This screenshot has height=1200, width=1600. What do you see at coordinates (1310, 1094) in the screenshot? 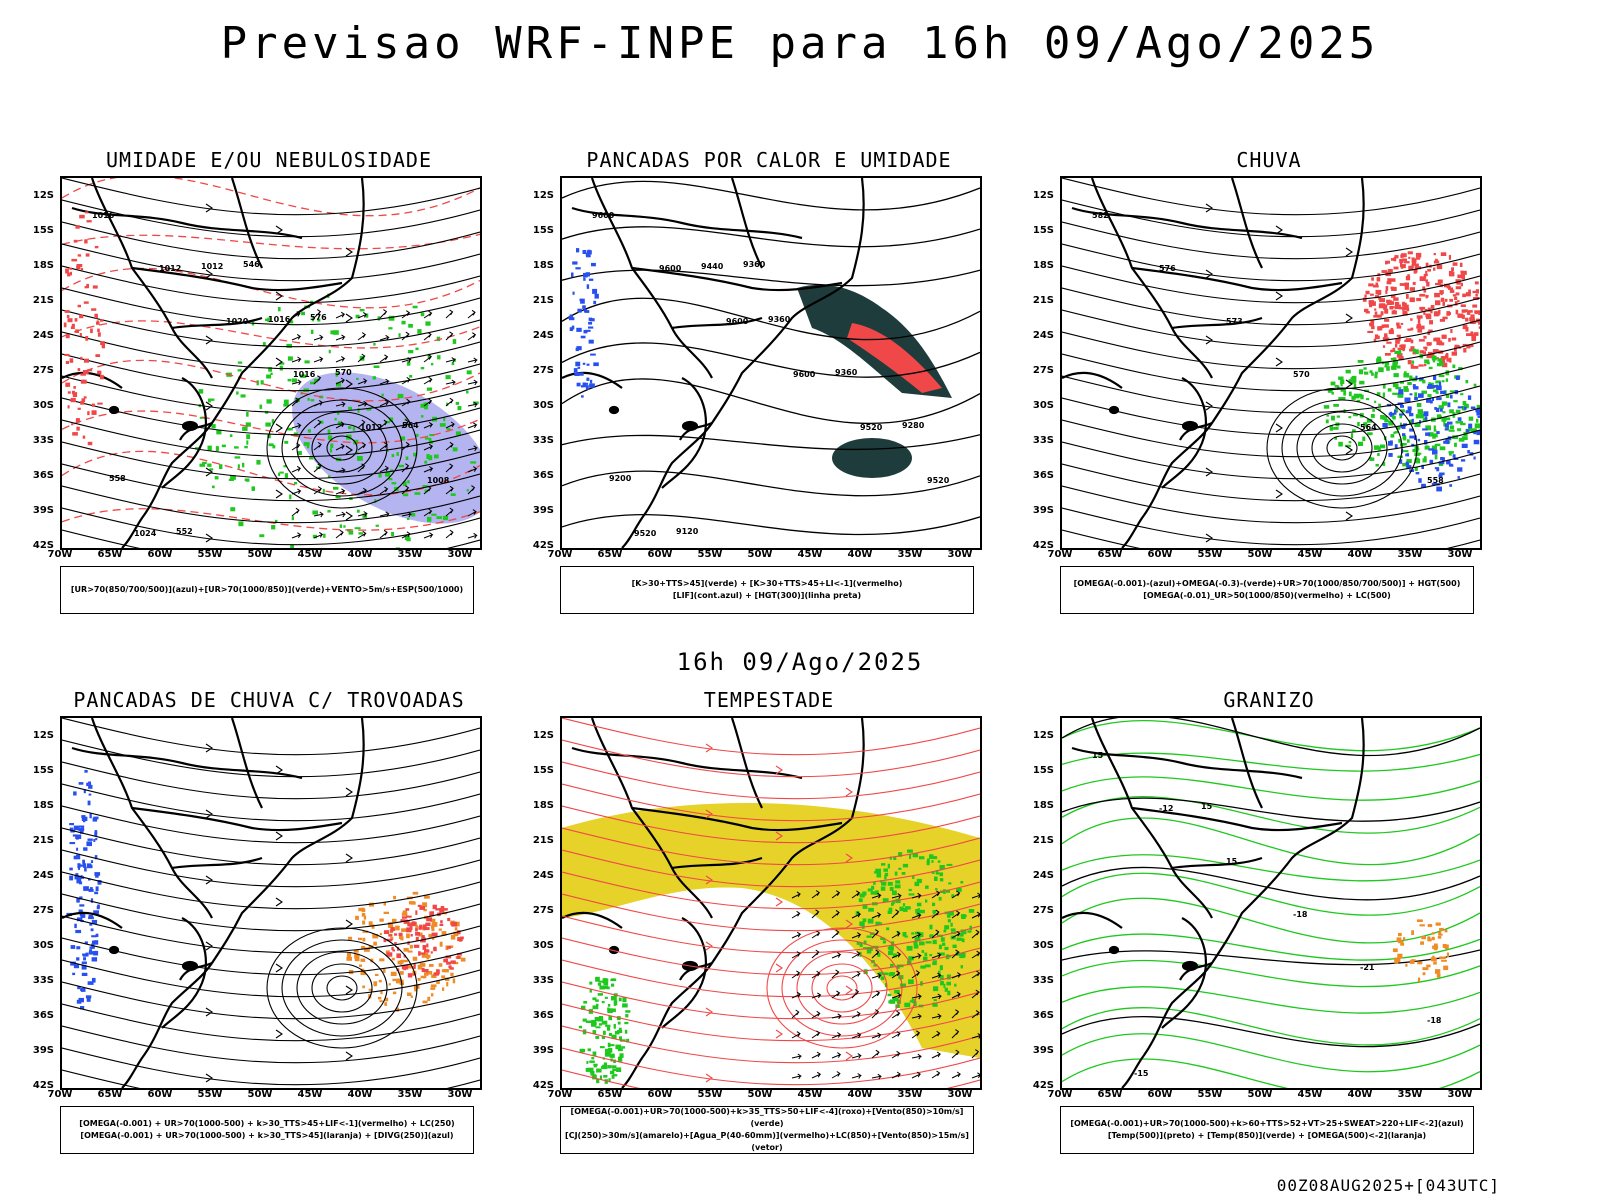
I see `lon-tick-label: 45W` at bounding box center [1310, 1094].